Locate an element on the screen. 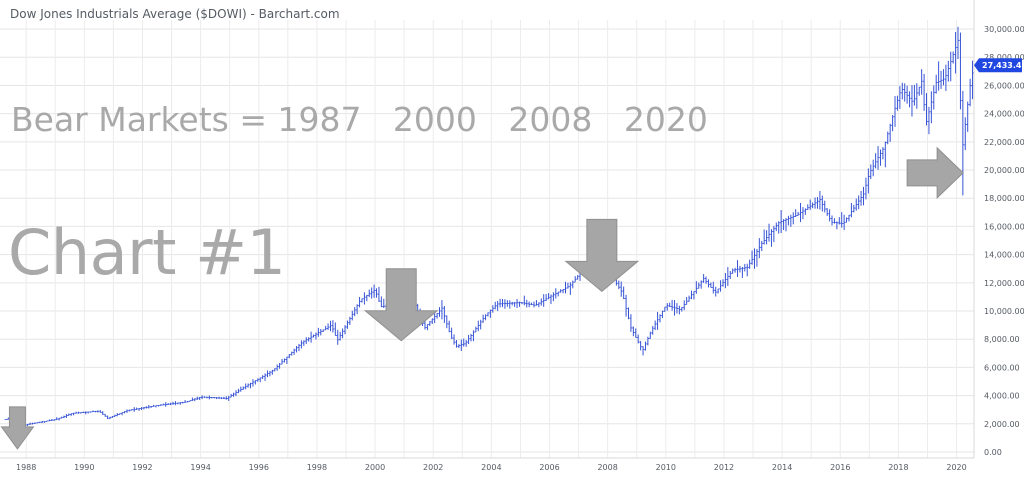 This screenshot has width=1024, height=477. chart-number-annotation: Chart #1 is located at coordinates (147, 252).